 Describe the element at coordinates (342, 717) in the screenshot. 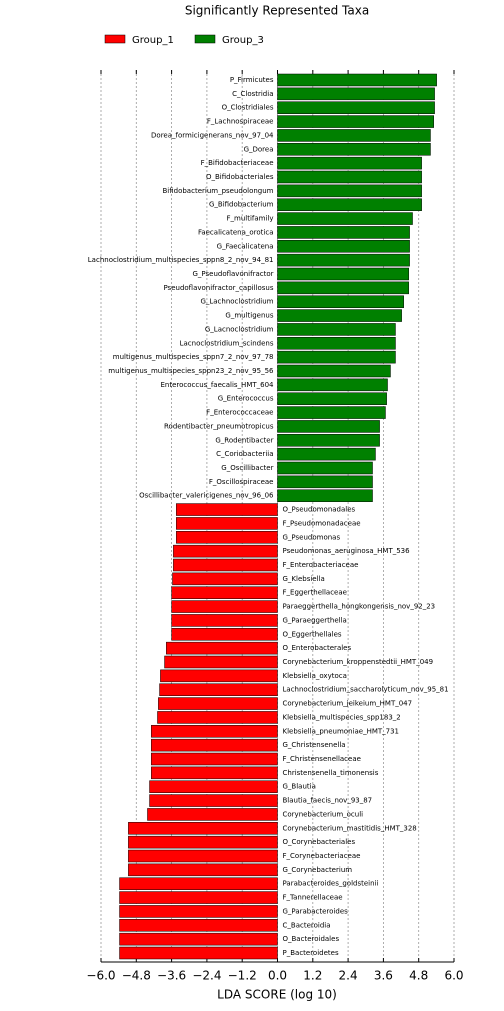

I see `category-label: Klebsiella_multispecies_spp183_2` at that location.